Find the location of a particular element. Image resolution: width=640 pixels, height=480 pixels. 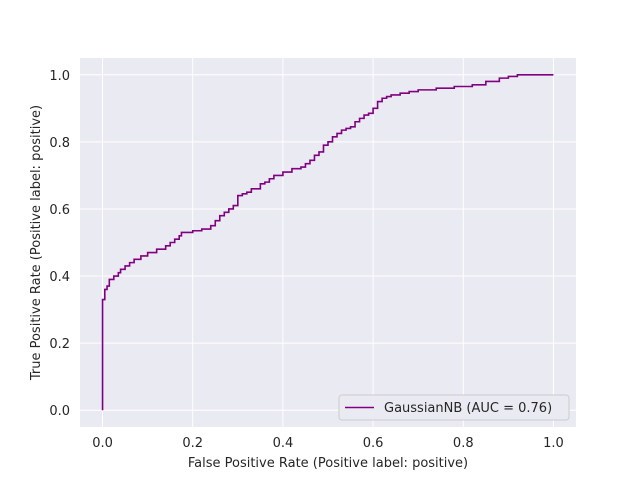

y-tick-label: 0.6 is located at coordinates (59, 210).